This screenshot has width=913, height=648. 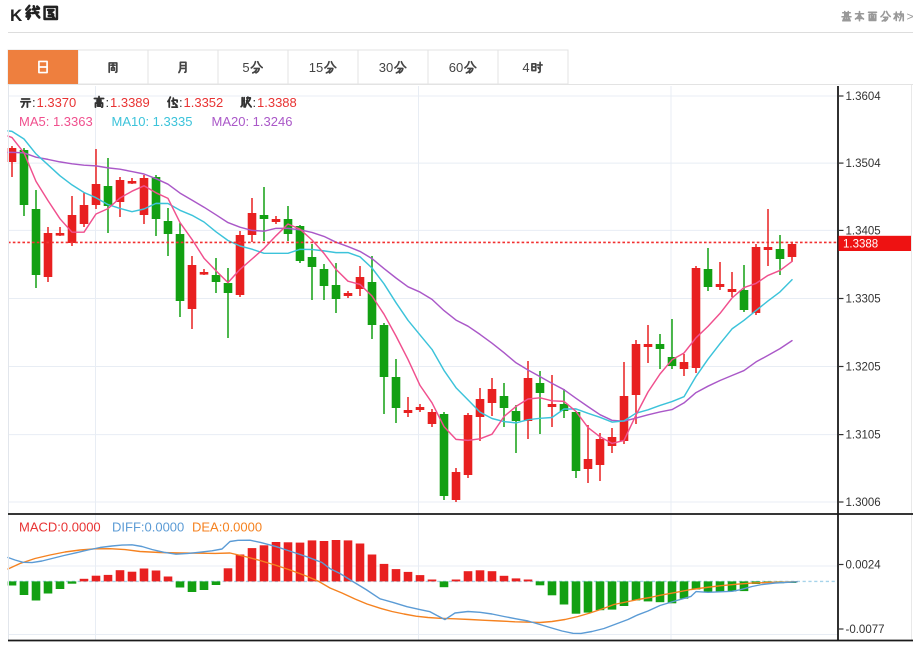 I want to click on svg-text: 1.3352, so click(x=204, y=102).